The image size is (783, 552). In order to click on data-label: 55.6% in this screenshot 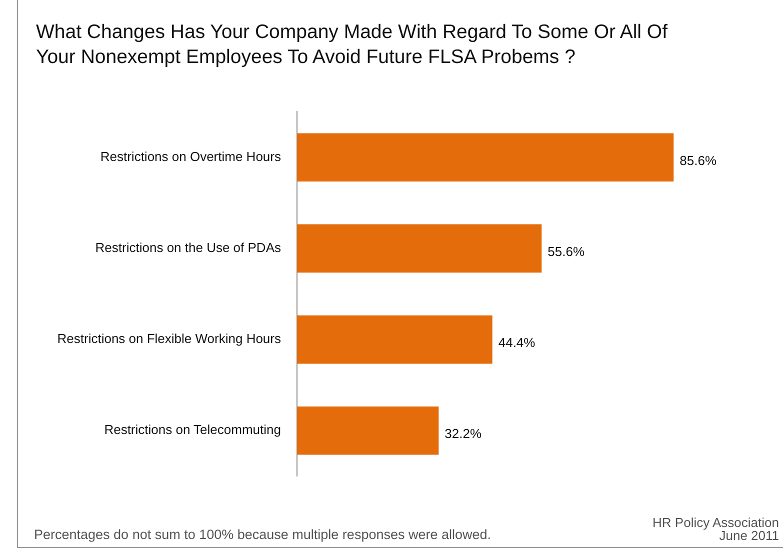, I will do `click(566, 252)`.